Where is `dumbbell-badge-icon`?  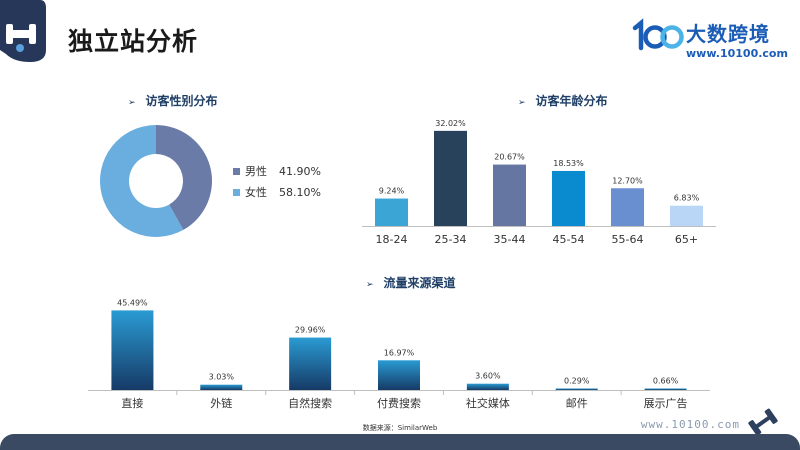
dumbbell-badge-icon is located at coordinates (23, 31).